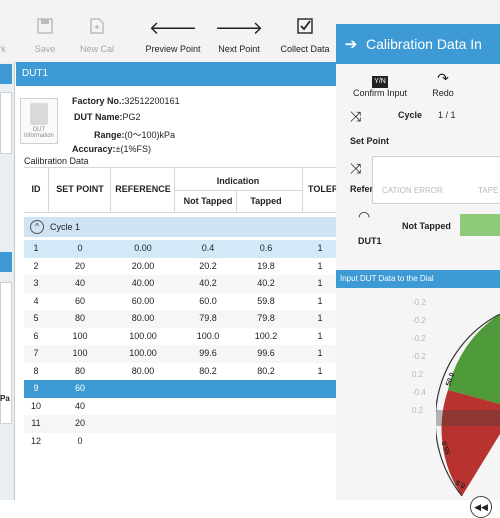  What do you see at coordinates (370, 241) in the screenshot?
I see `dut1-label: DUT1` at bounding box center [370, 241].